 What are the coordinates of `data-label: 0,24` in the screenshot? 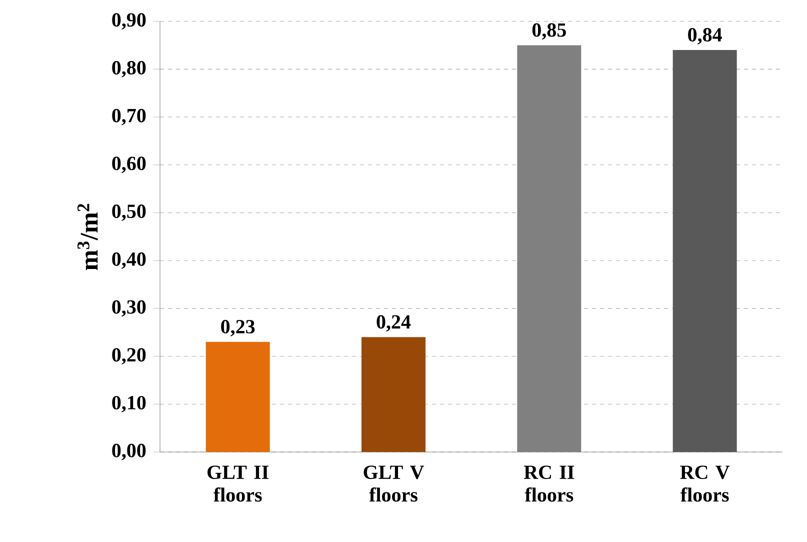 It's located at (393, 323).